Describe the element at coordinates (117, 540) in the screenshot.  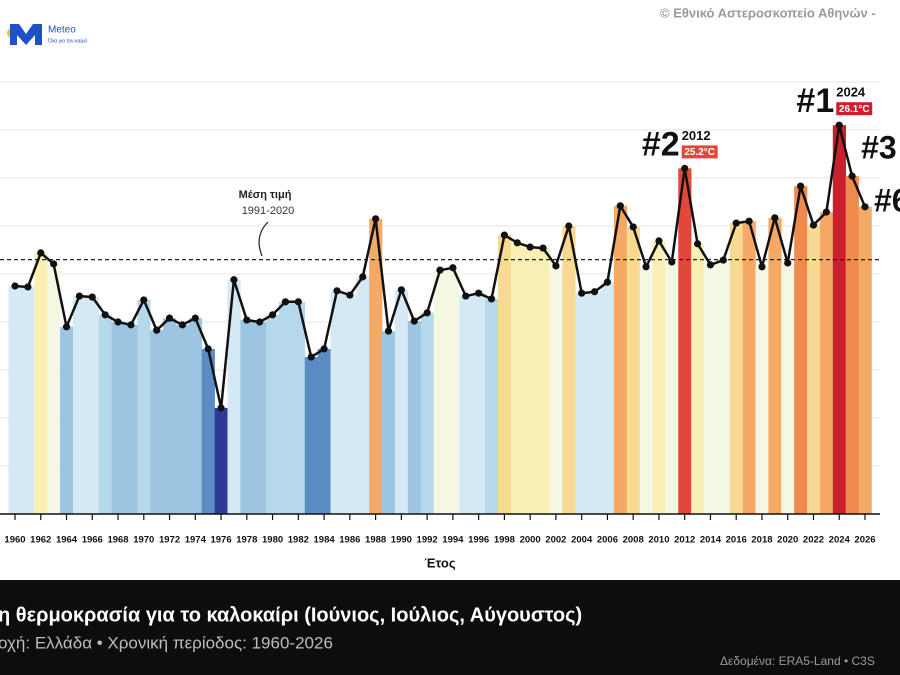
I see `x-tick-label: 1968` at that location.